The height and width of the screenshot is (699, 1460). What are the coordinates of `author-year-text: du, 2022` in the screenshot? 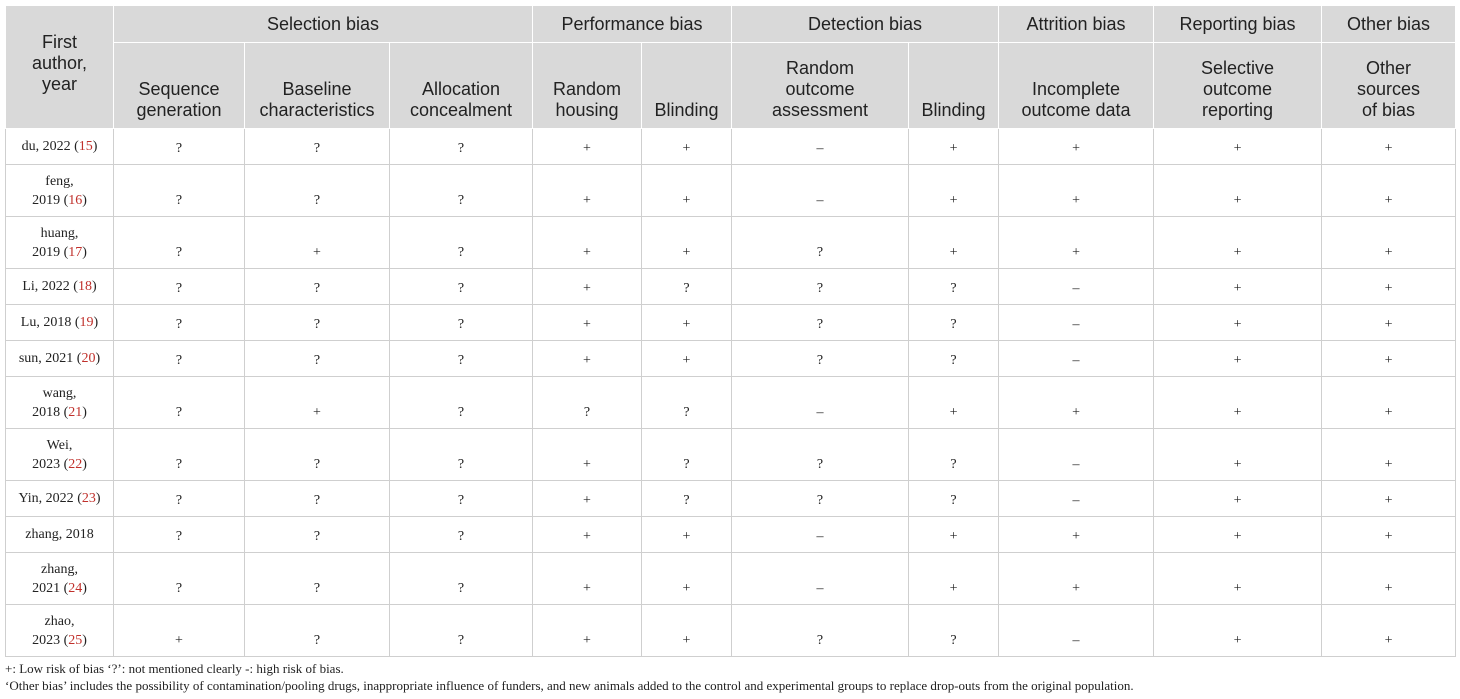 It's located at (48, 146).